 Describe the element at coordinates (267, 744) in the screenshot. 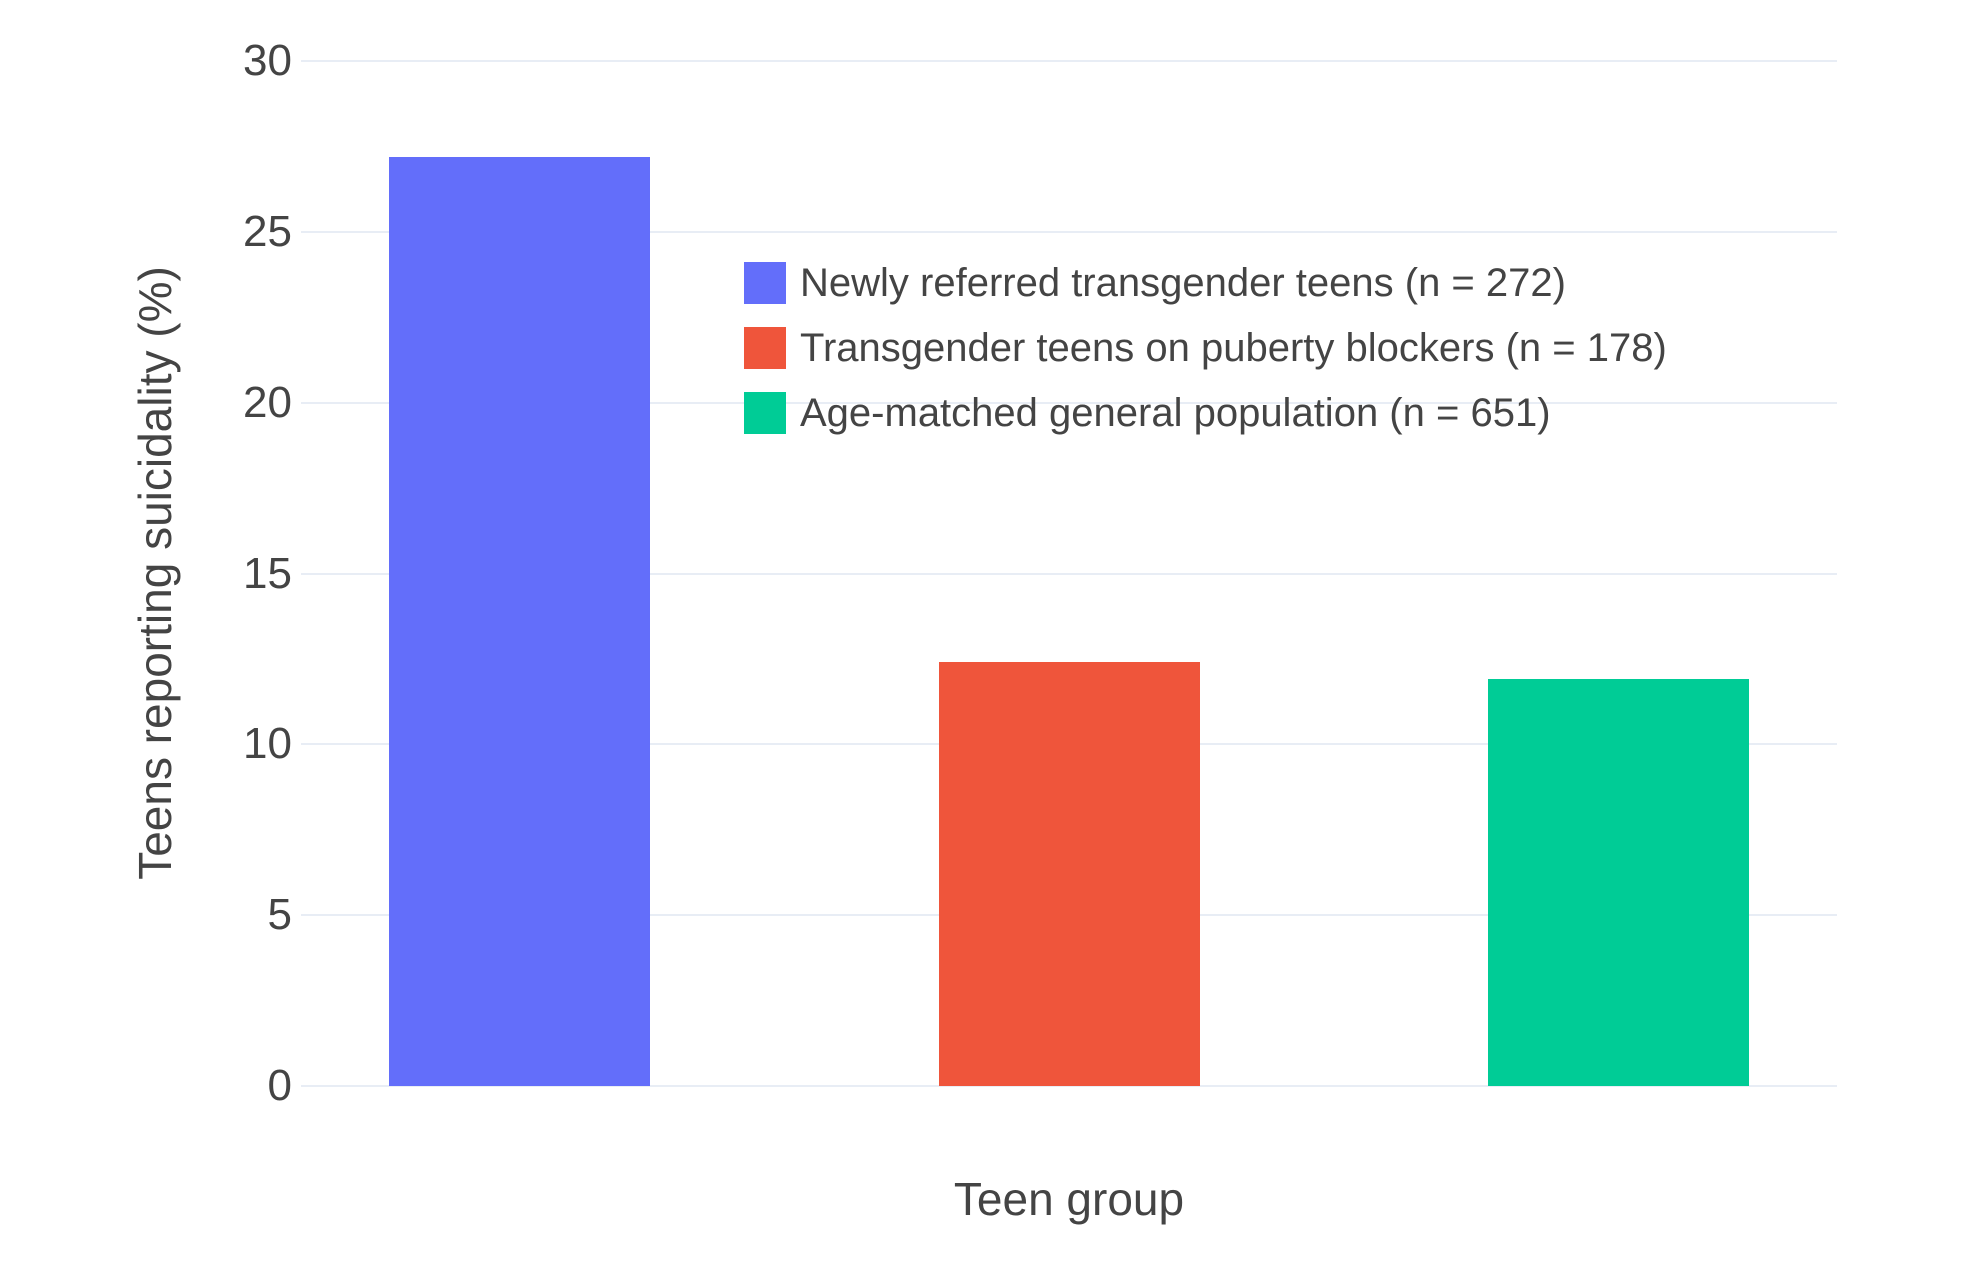

I see `y-tick-label-10: 10` at that location.